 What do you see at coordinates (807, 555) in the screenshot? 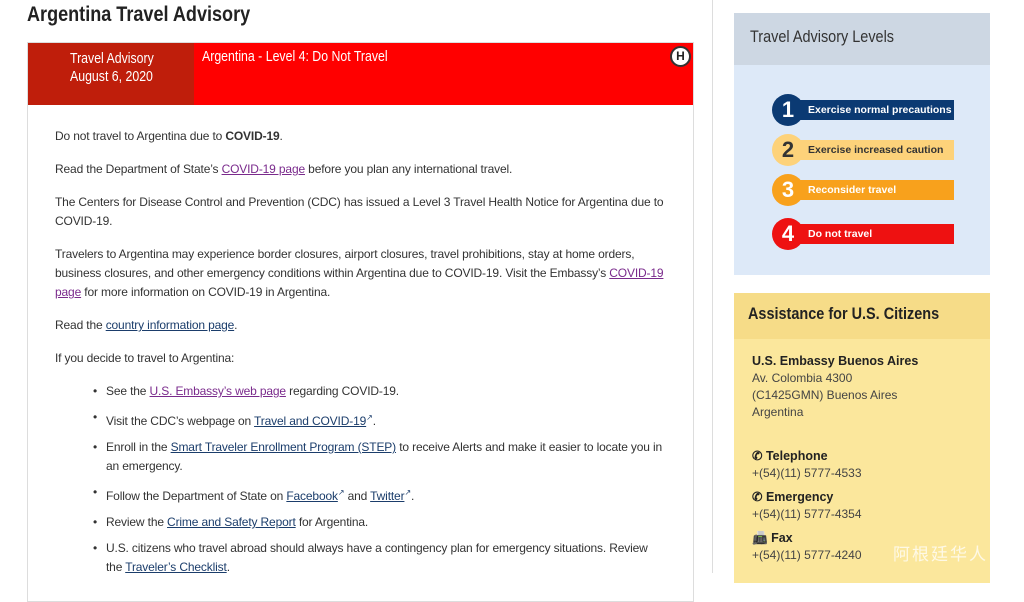
I see `fax-number: +(54)(11) 5777-4240` at bounding box center [807, 555].